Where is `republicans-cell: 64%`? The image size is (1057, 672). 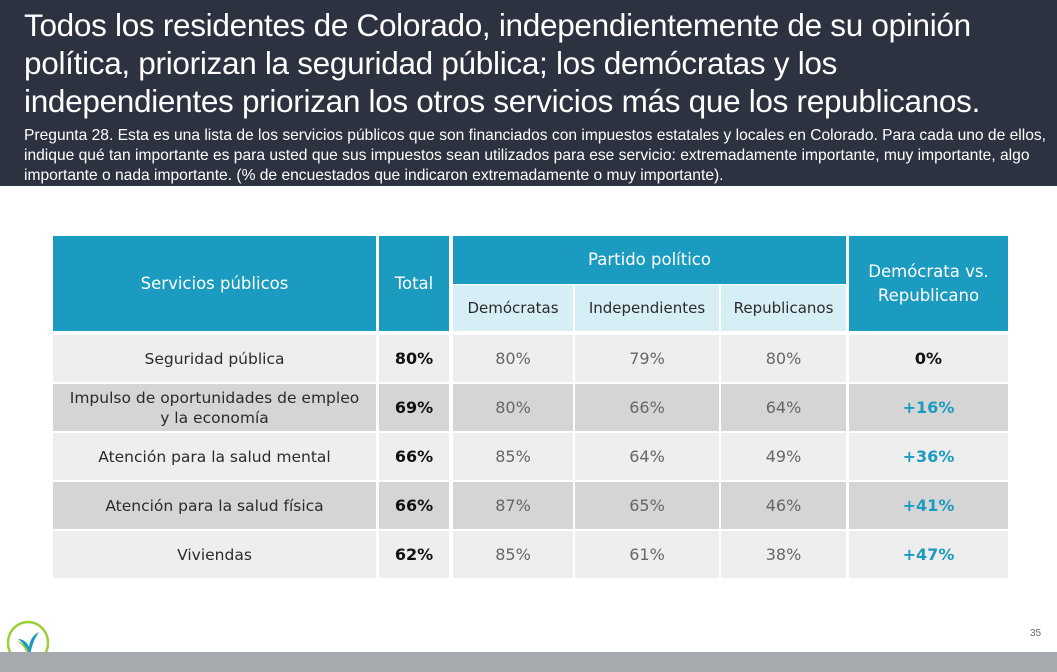 republicans-cell: 64% is located at coordinates (783, 407).